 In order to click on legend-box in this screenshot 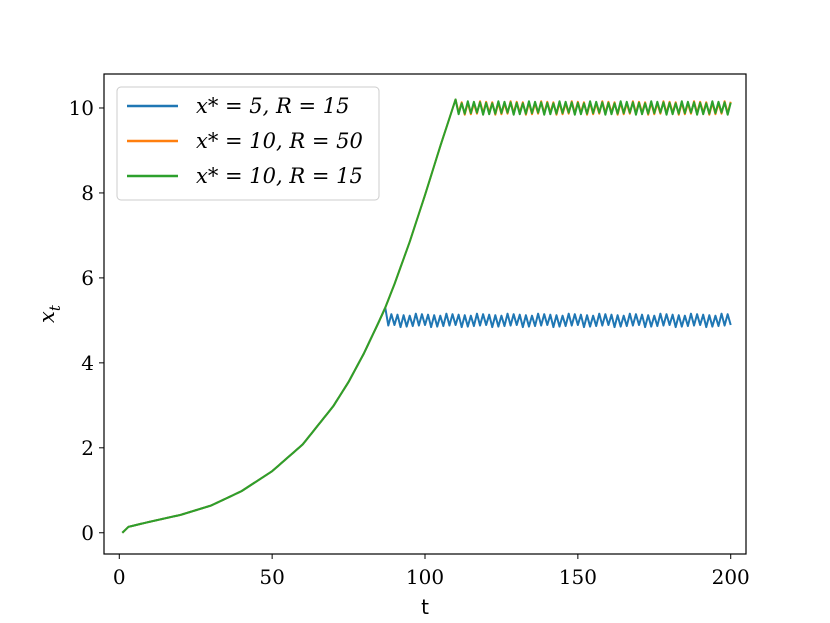, I will do `click(248, 143)`.